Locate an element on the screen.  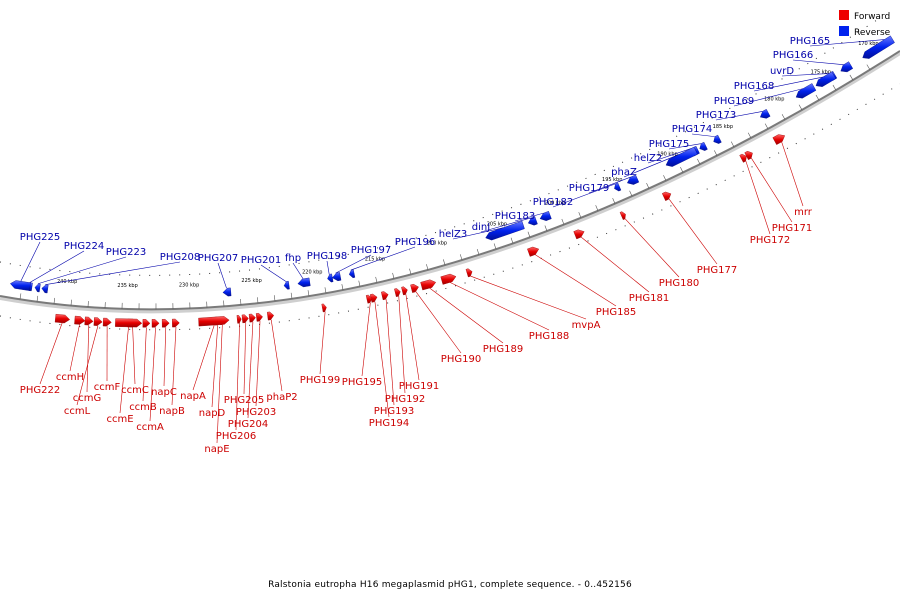
gene-label-ccmA: ccmA is located at coordinates (150, 427).